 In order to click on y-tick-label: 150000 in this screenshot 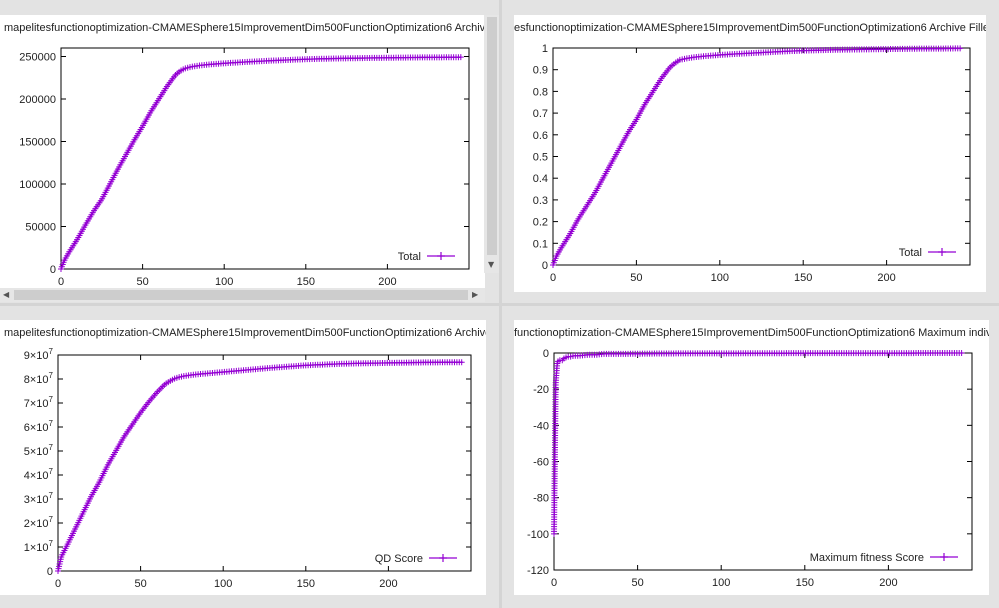, I will do `click(37, 143)`.